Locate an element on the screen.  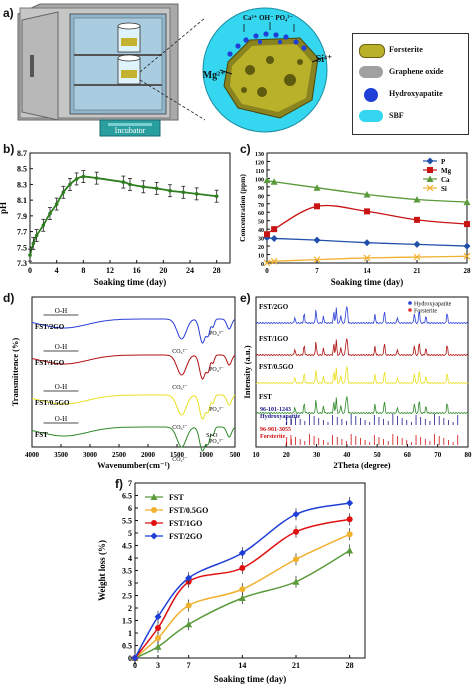
legend-label-Hydroxyapatite: Hydroxyapatite is located at coordinates (433, 305).